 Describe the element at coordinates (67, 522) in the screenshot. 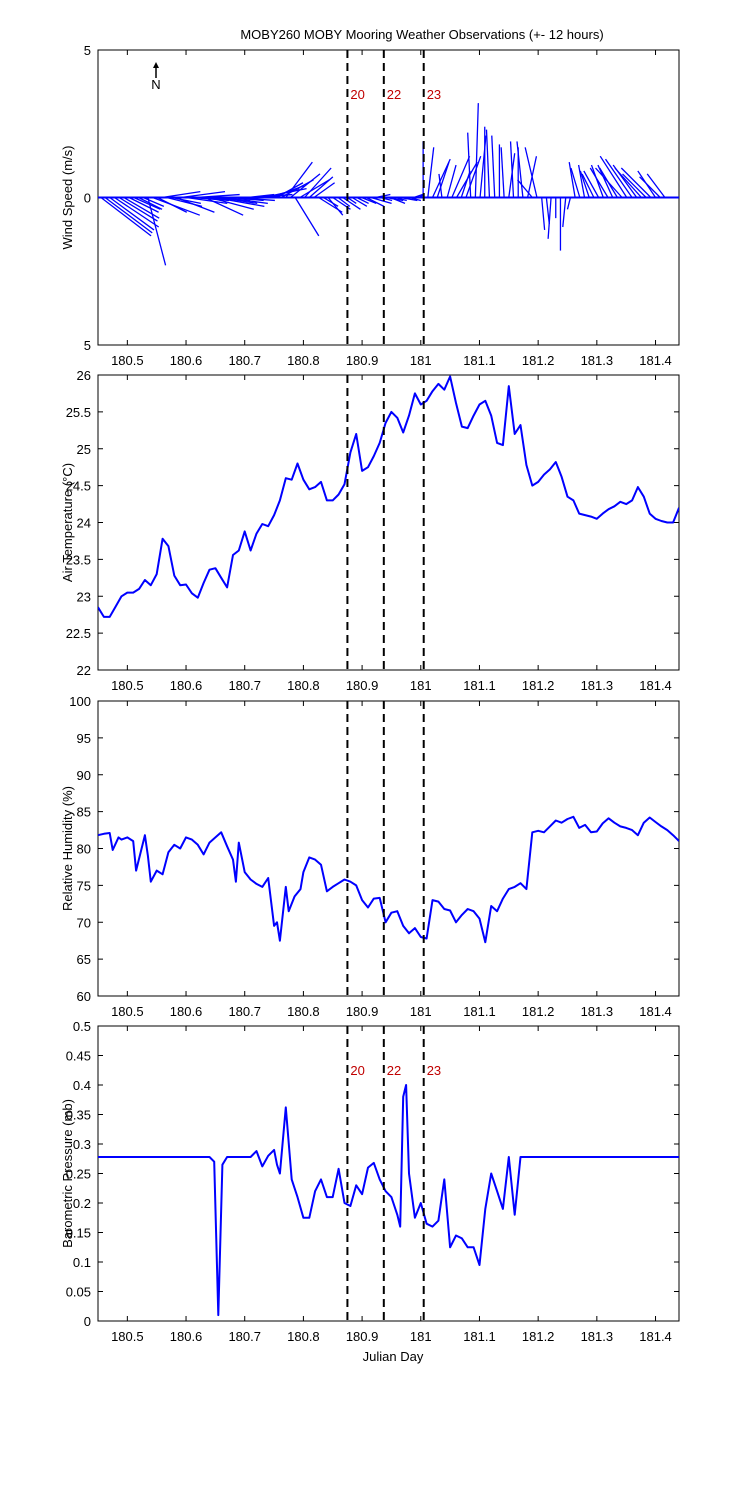

I see `y-axis-label: Air Temperature (°C)` at that location.